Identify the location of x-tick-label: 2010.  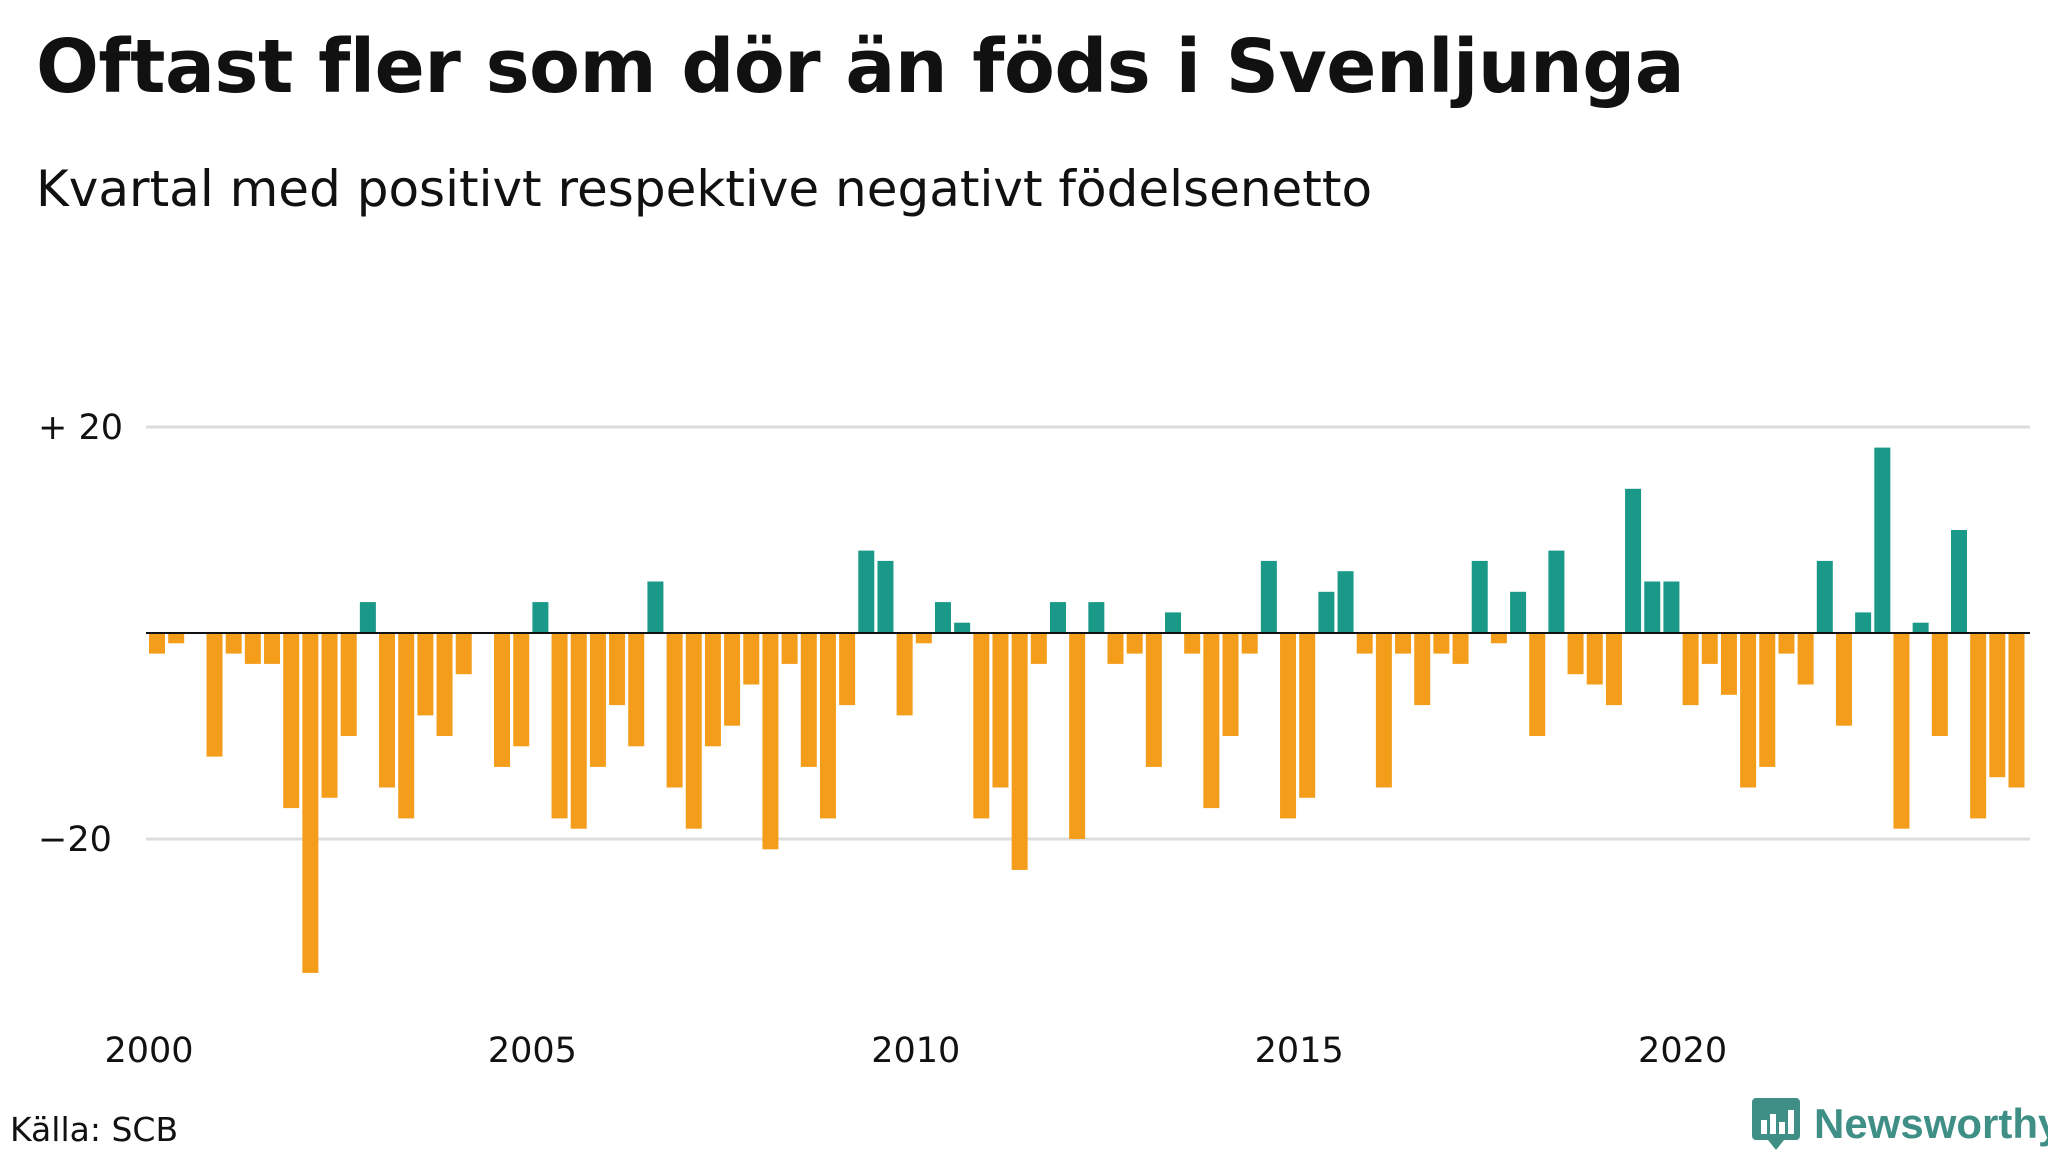
(915, 1051).